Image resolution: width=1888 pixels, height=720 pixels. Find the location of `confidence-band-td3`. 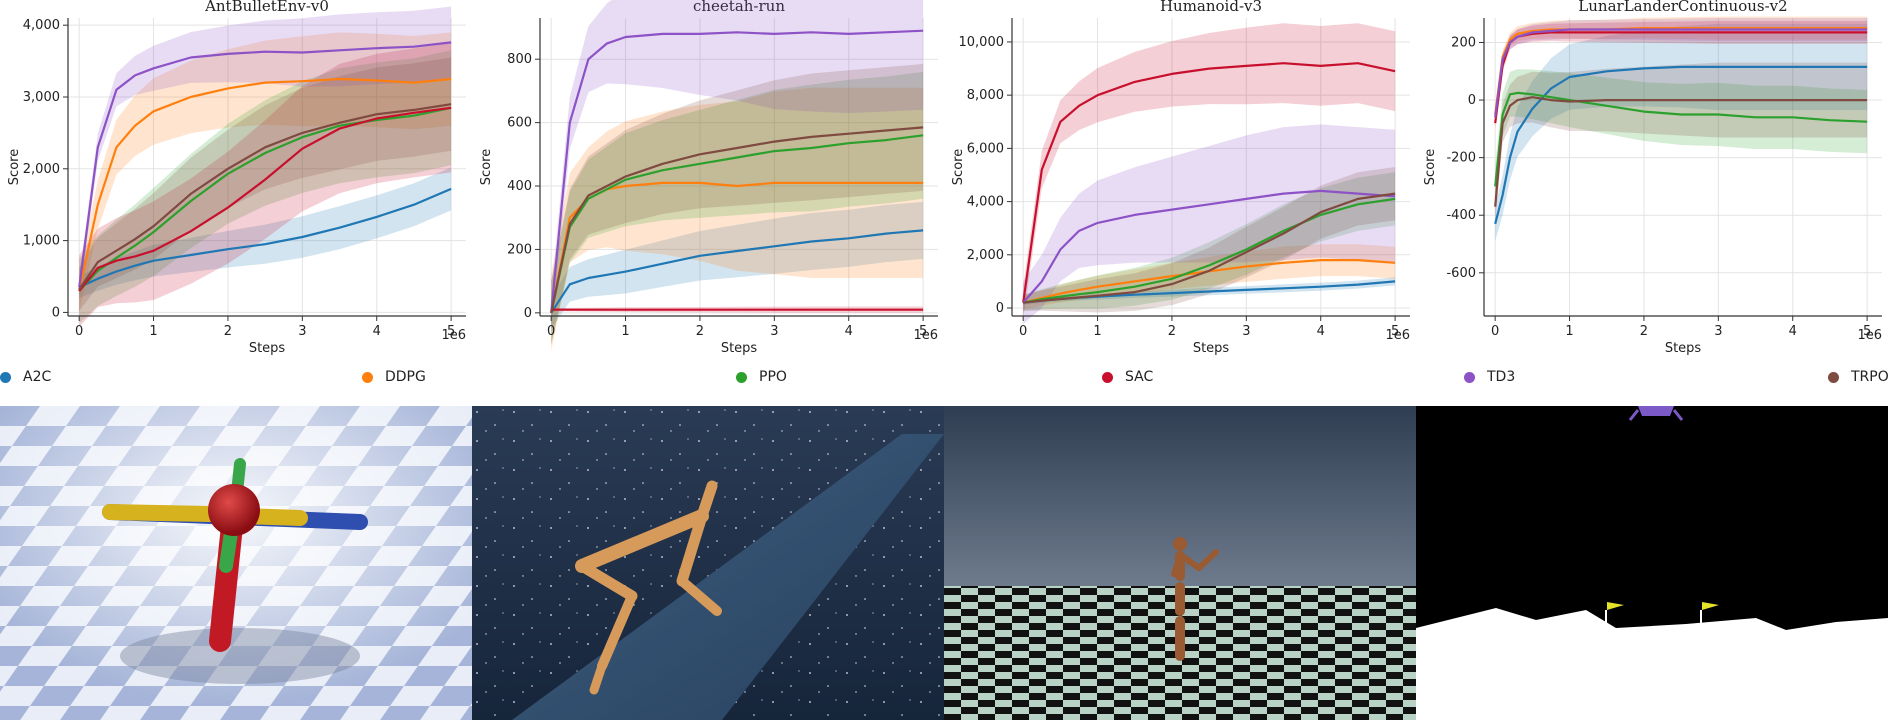

confidence-band-td3 is located at coordinates (1209, 224).